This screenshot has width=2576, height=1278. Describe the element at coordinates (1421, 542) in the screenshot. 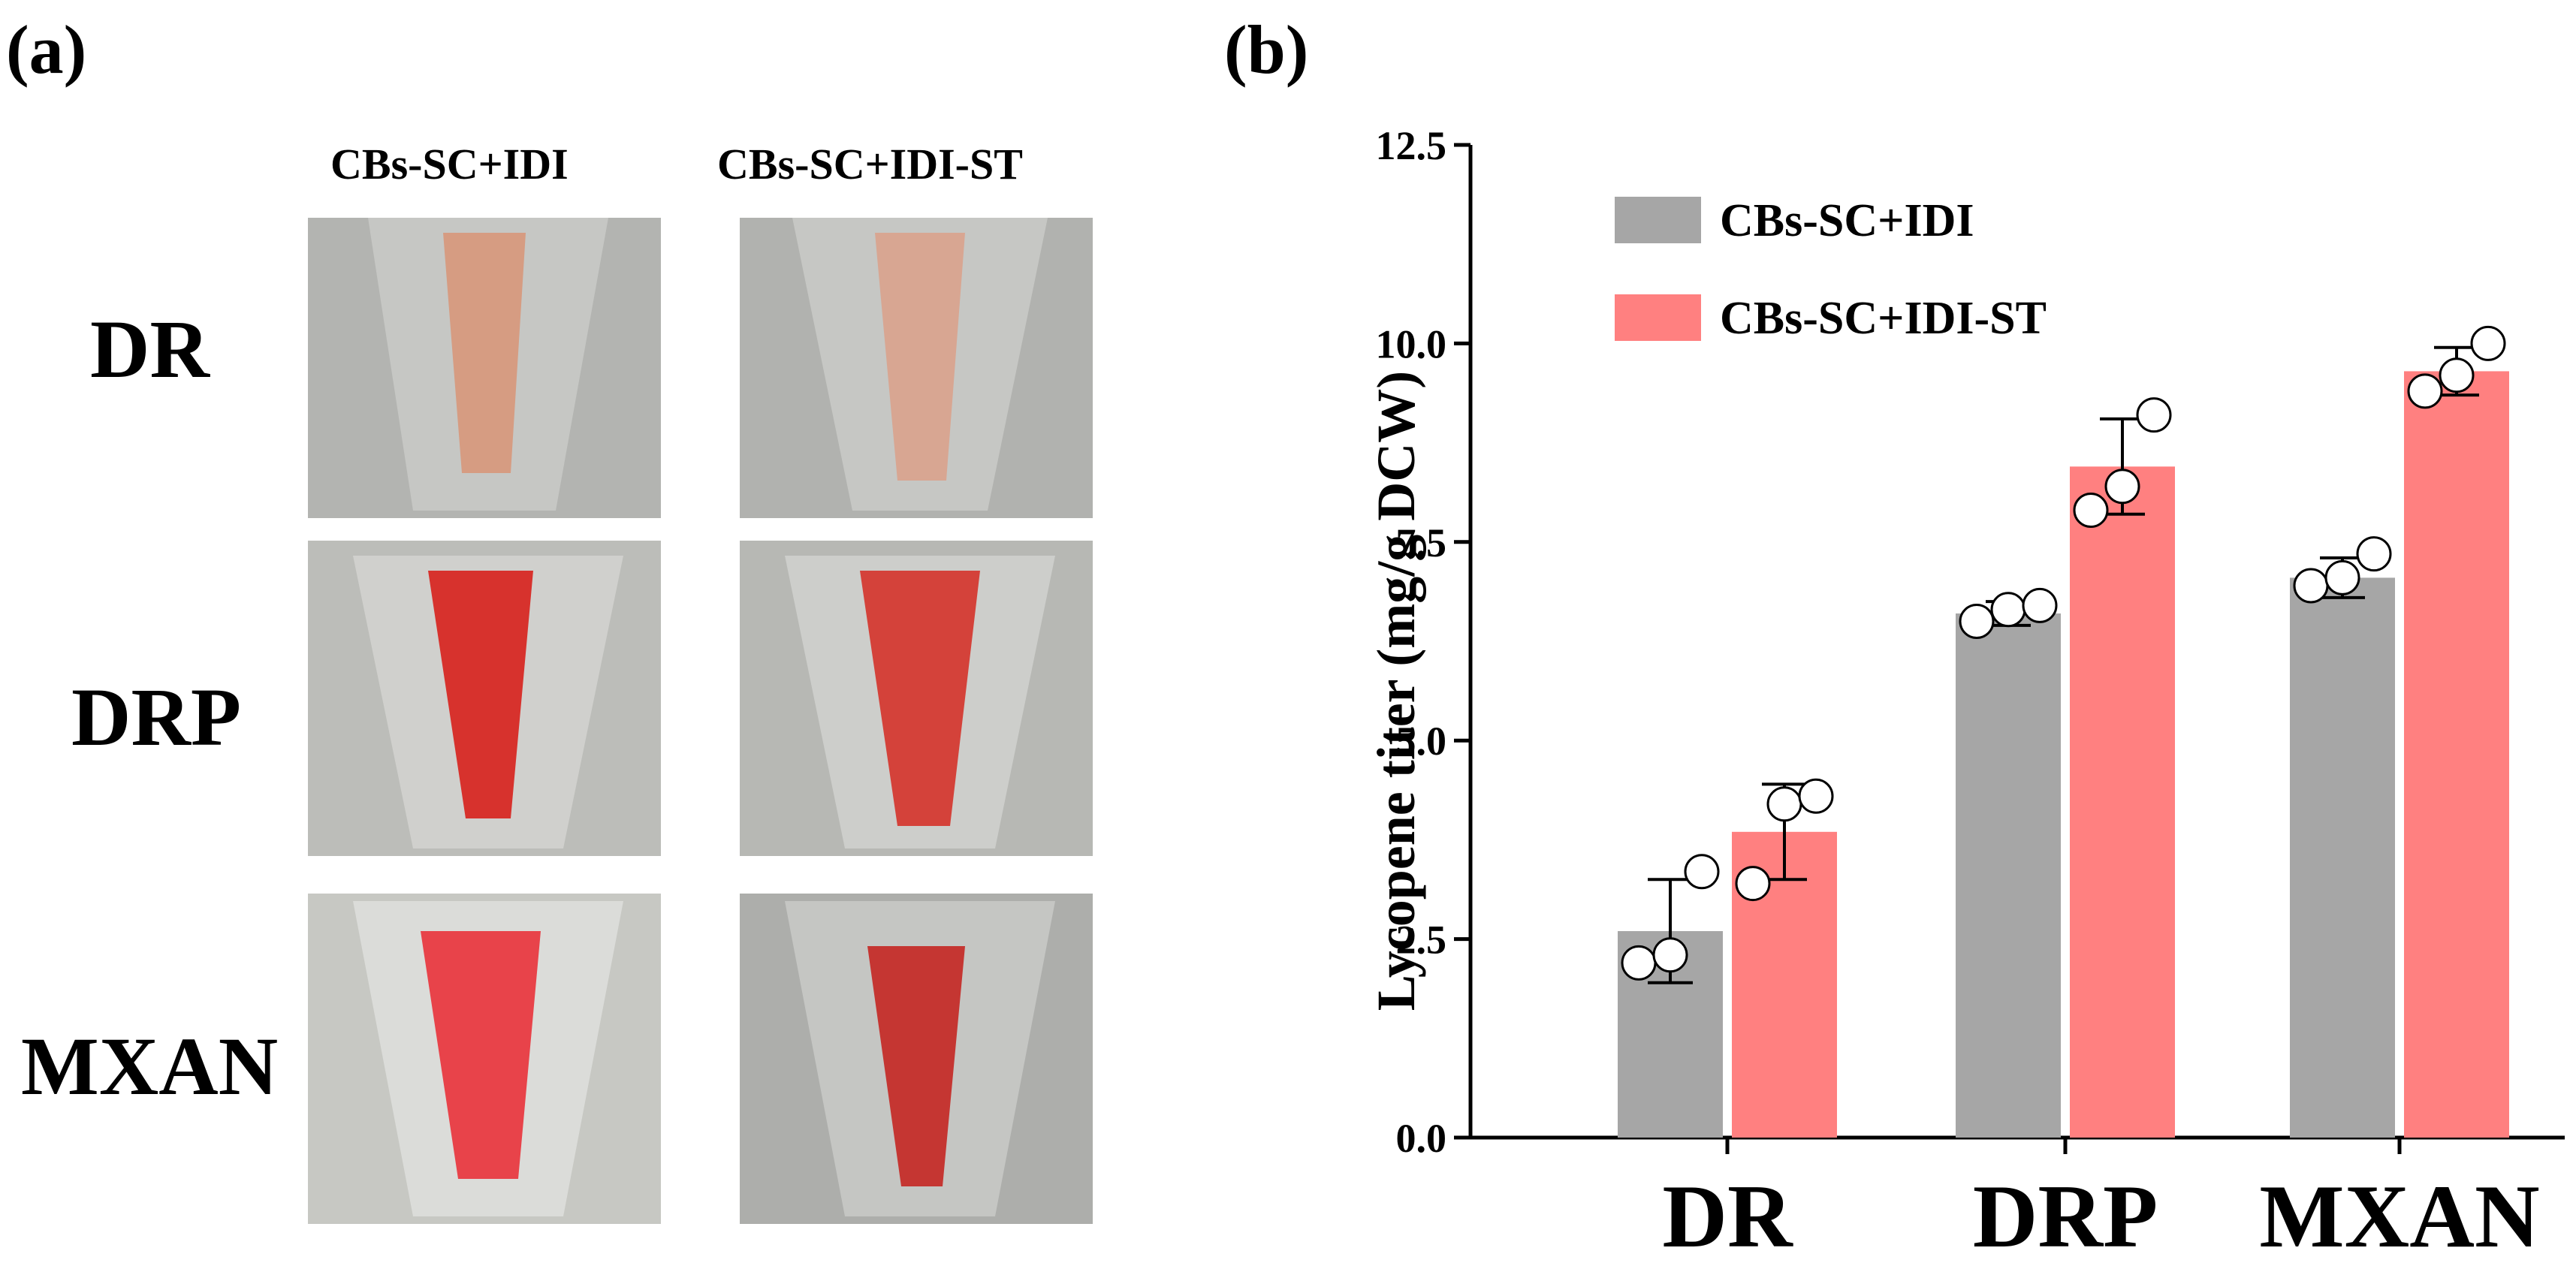

I see `y-tick-label: 7.5` at that location.